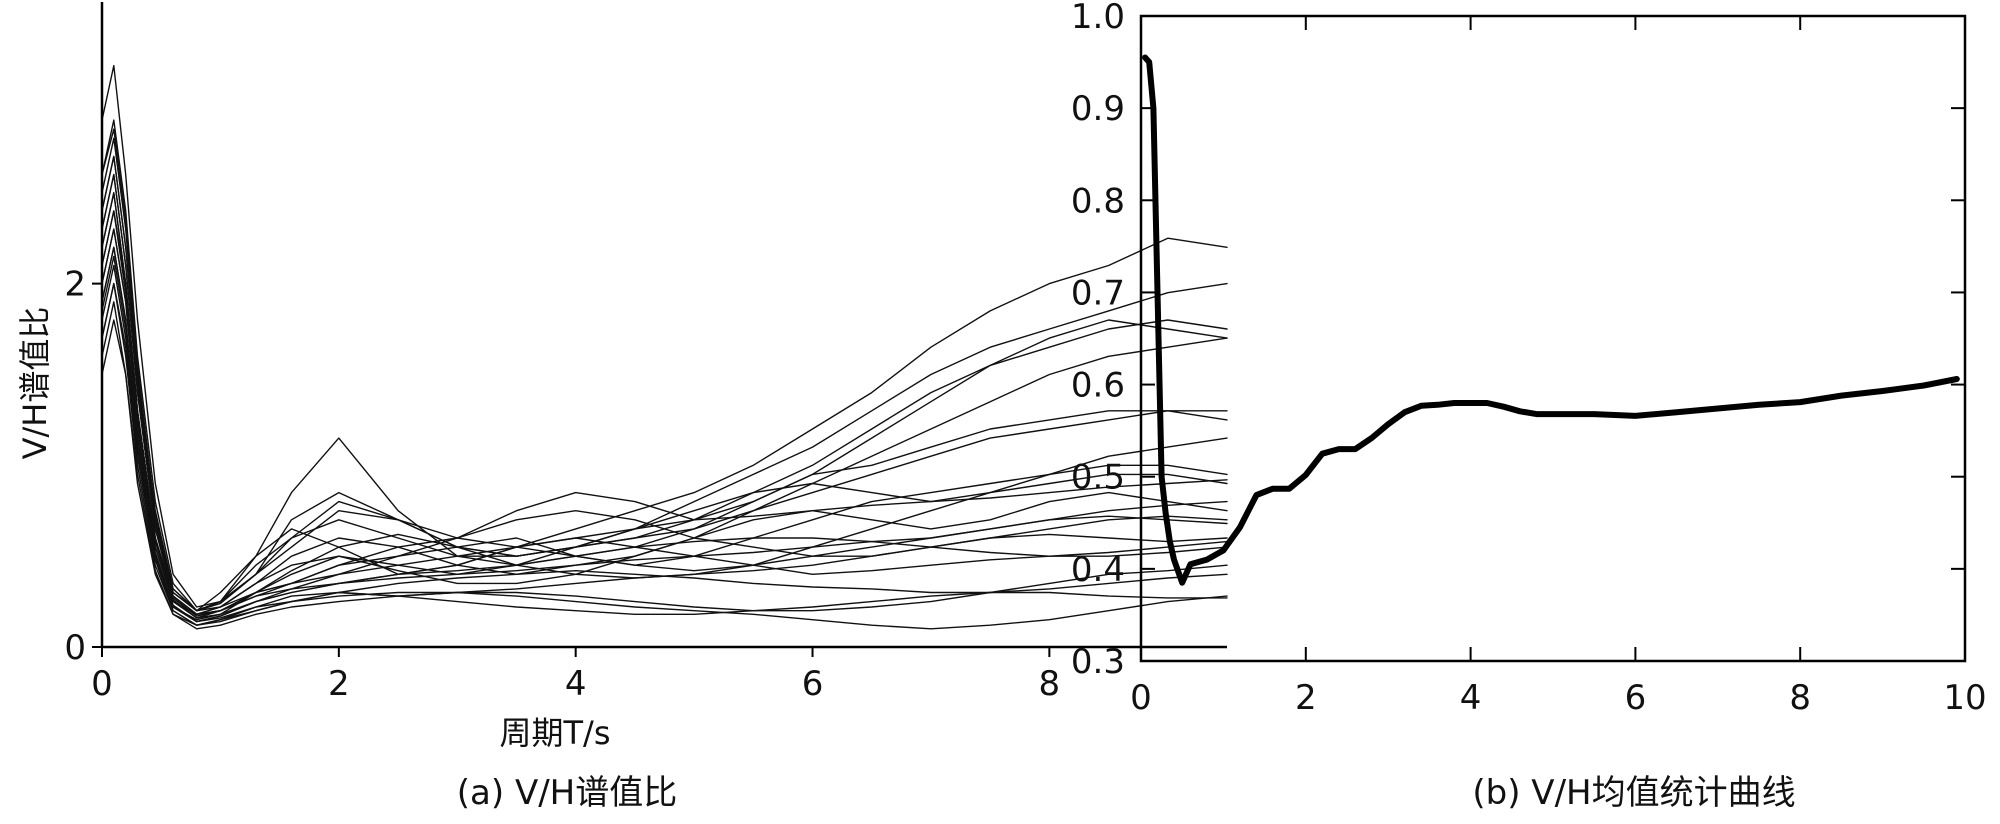  What do you see at coordinates (1098, 478) in the screenshot?
I see `y-tick-label: 0.5` at bounding box center [1098, 478].